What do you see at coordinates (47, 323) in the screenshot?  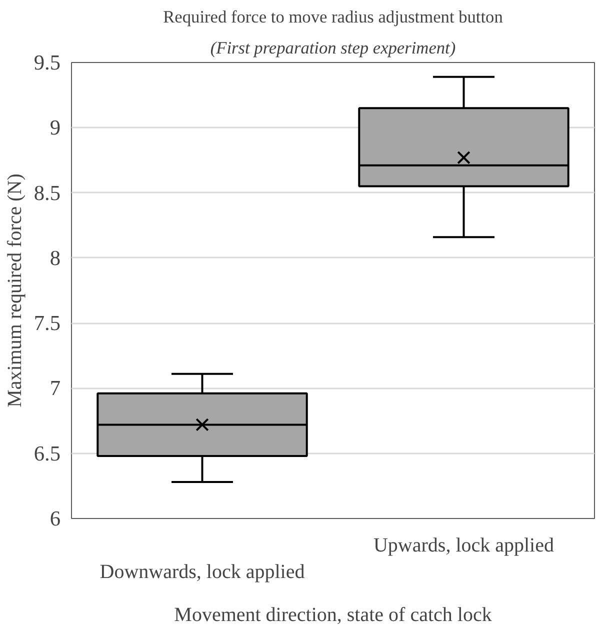 I see `y-tick-label: 7.5` at bounding box center [47, 323].